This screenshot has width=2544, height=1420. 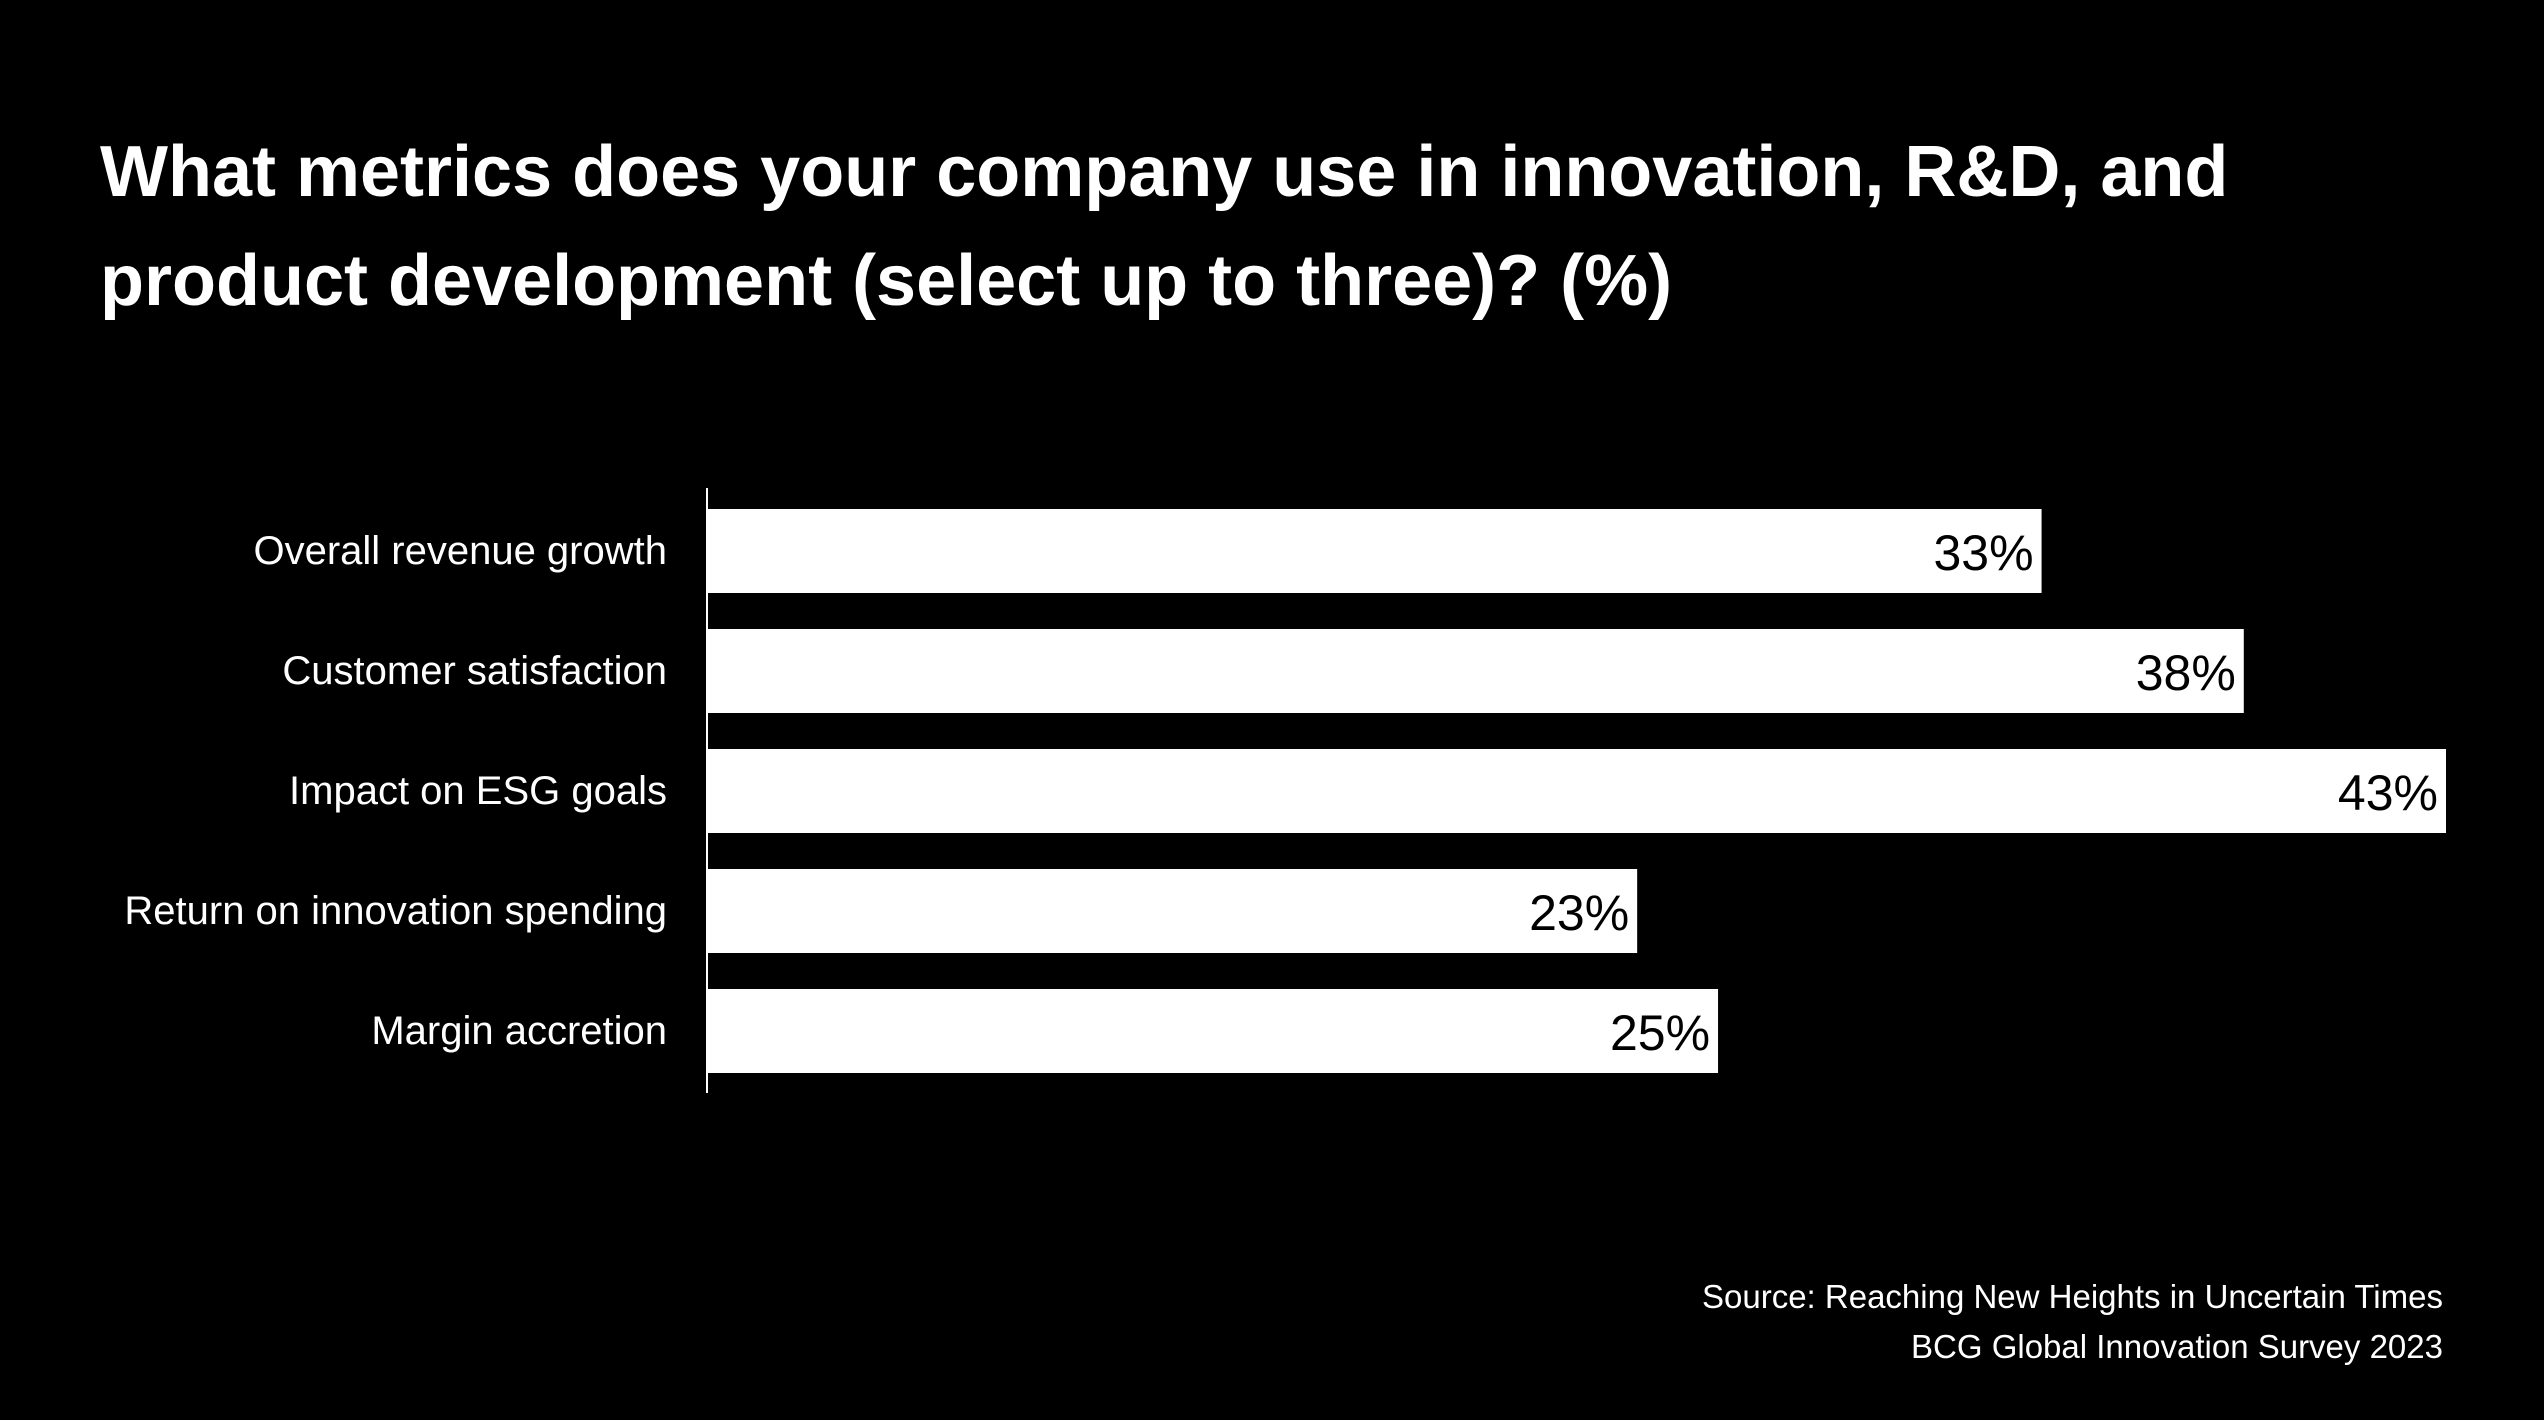 I want to click on value-label: 23%, so click(x=1579, y=913).